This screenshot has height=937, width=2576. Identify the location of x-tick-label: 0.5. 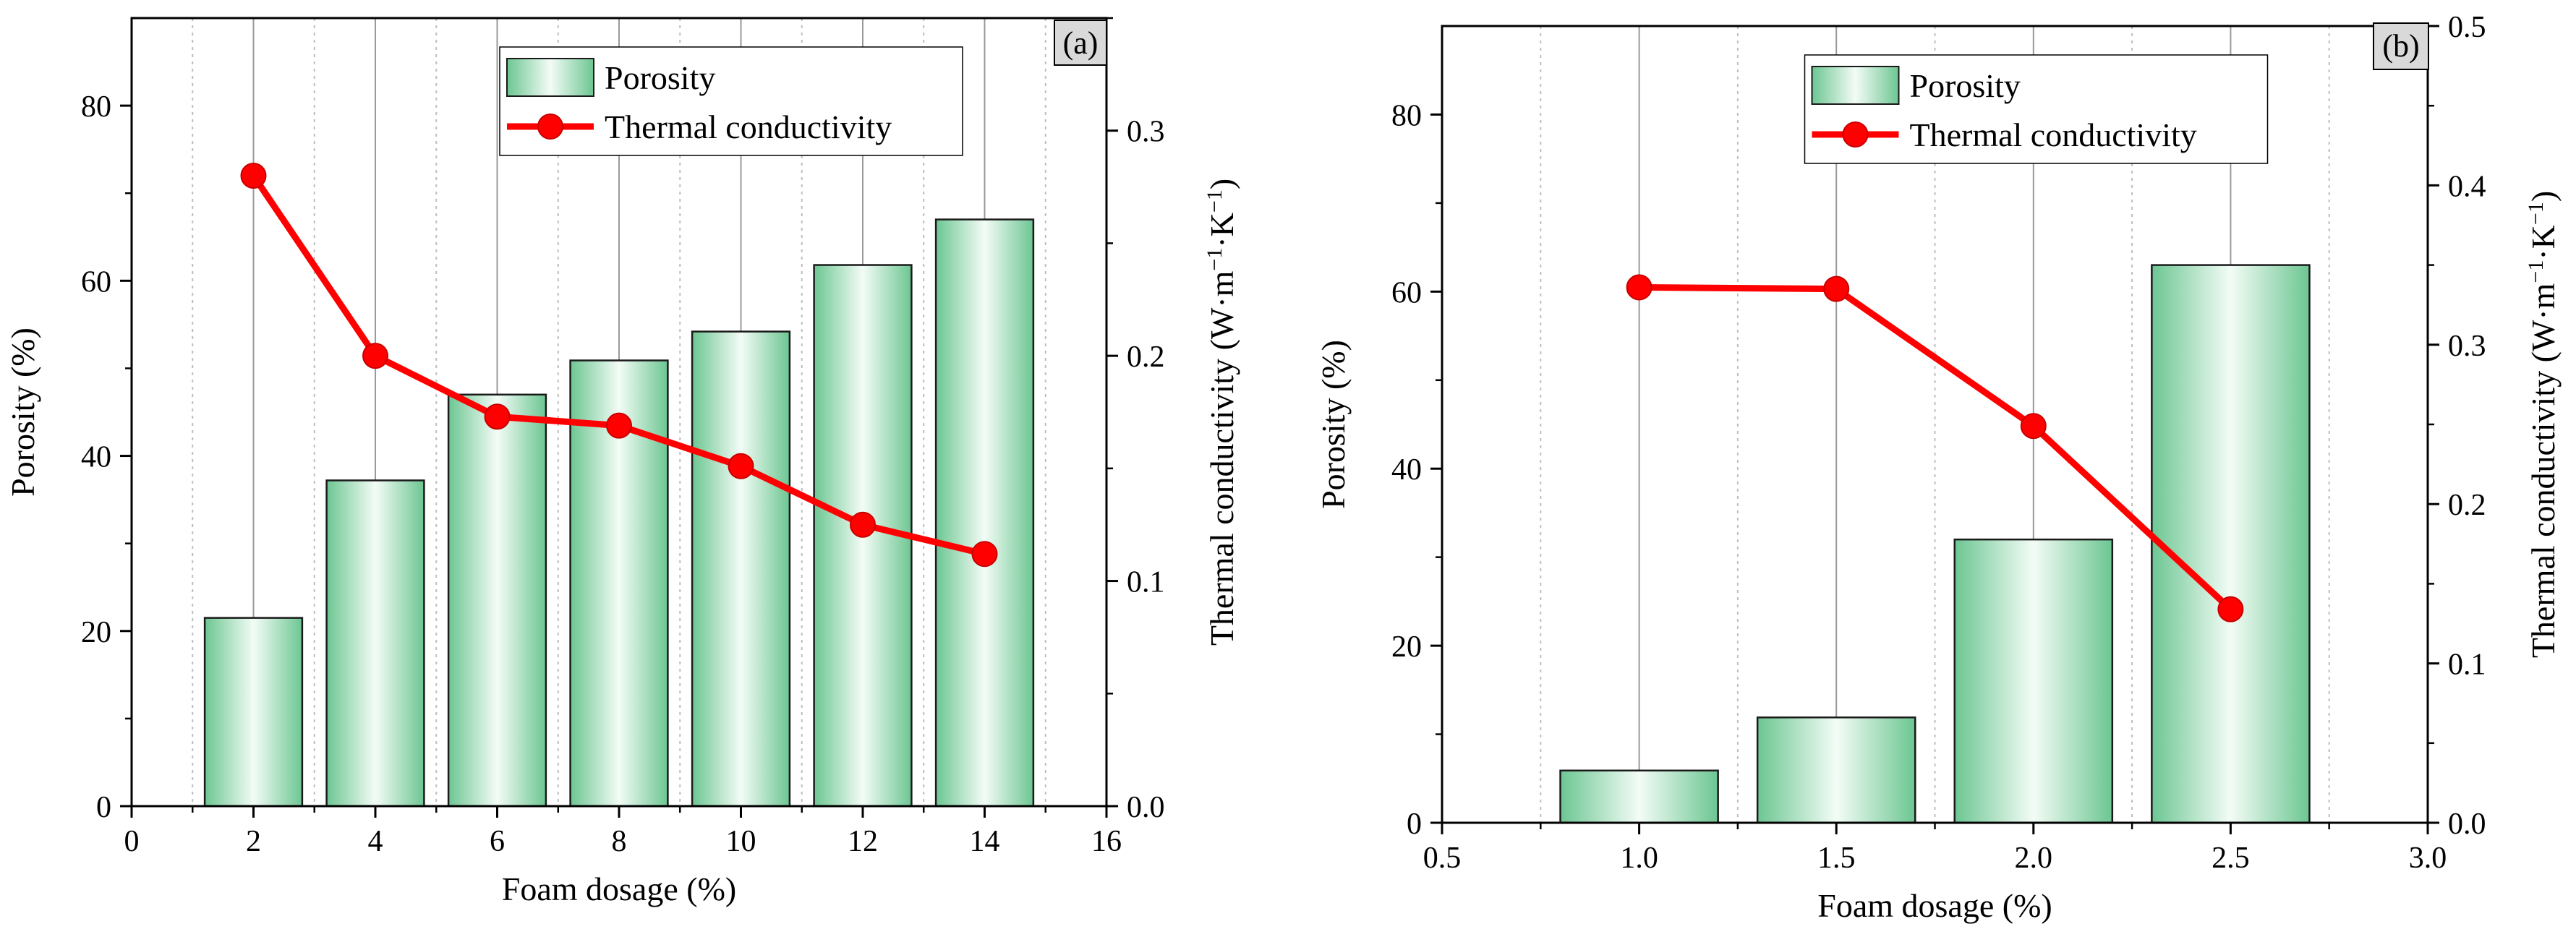
(1442, 859).